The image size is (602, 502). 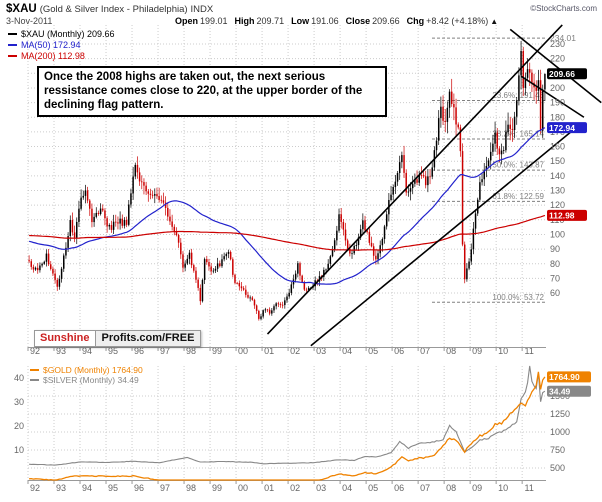 What do you see at coordinates (560, 432) in the screenshot?
I see `svg-text: 1000` at bounding box center [560, 432].